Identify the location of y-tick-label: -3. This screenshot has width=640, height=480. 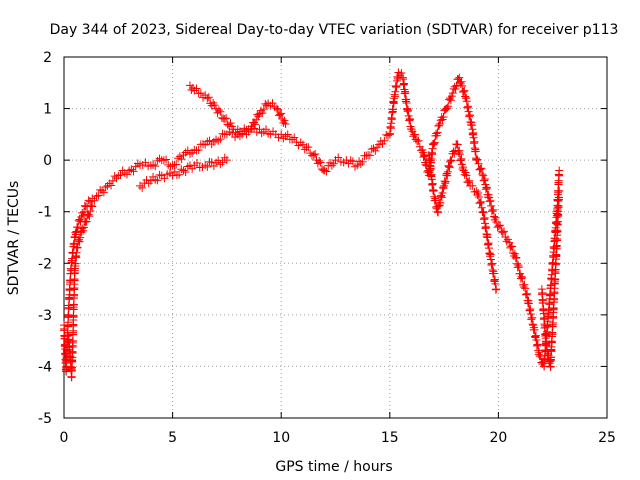
(45, 316).